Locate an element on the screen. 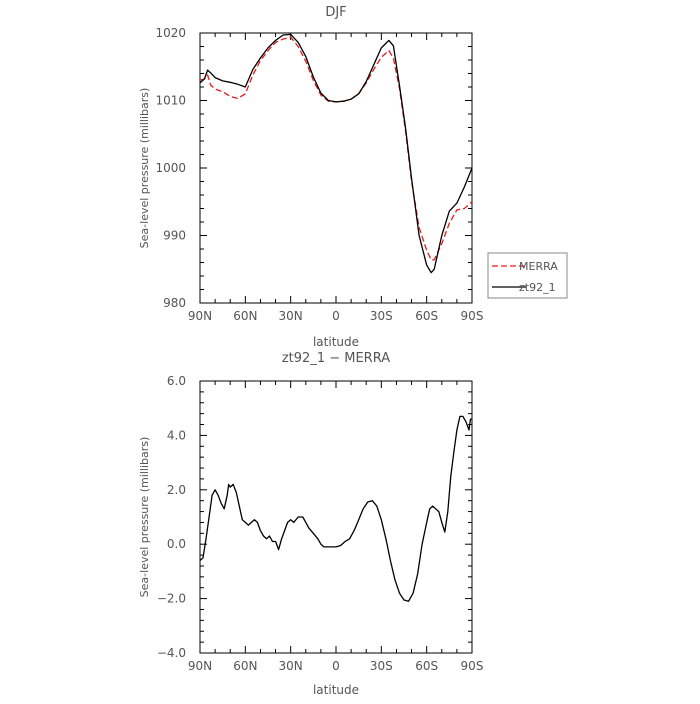  diff-x-tick-label: 60S is located at coordinates (426, 666).